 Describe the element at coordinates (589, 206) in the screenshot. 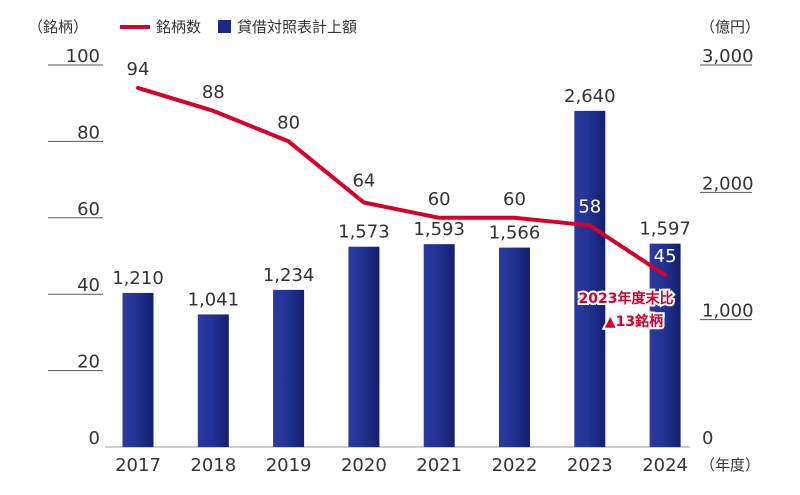

I see `line-label-2023: 58` at that location.